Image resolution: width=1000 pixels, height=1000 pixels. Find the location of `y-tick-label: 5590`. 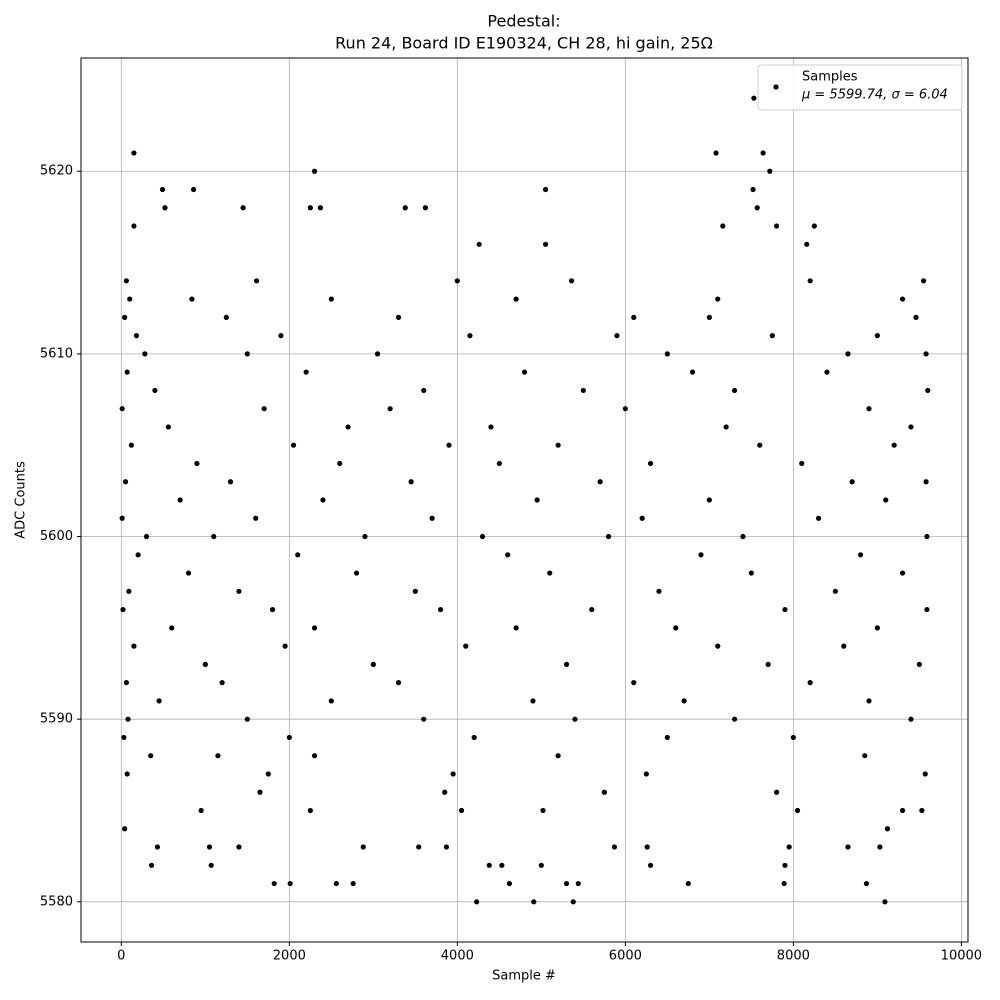

y-tick-label: 5590 is located at coordinates (56, 719).